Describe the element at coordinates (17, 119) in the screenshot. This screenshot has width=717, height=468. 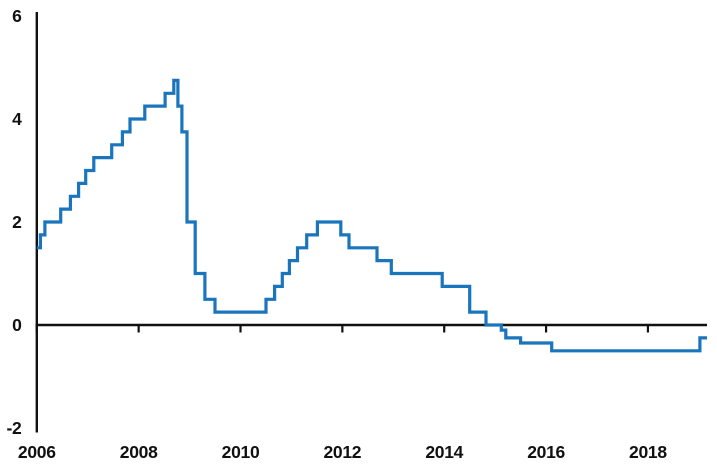
I see `y-axis-tick-label: 4` at that location.